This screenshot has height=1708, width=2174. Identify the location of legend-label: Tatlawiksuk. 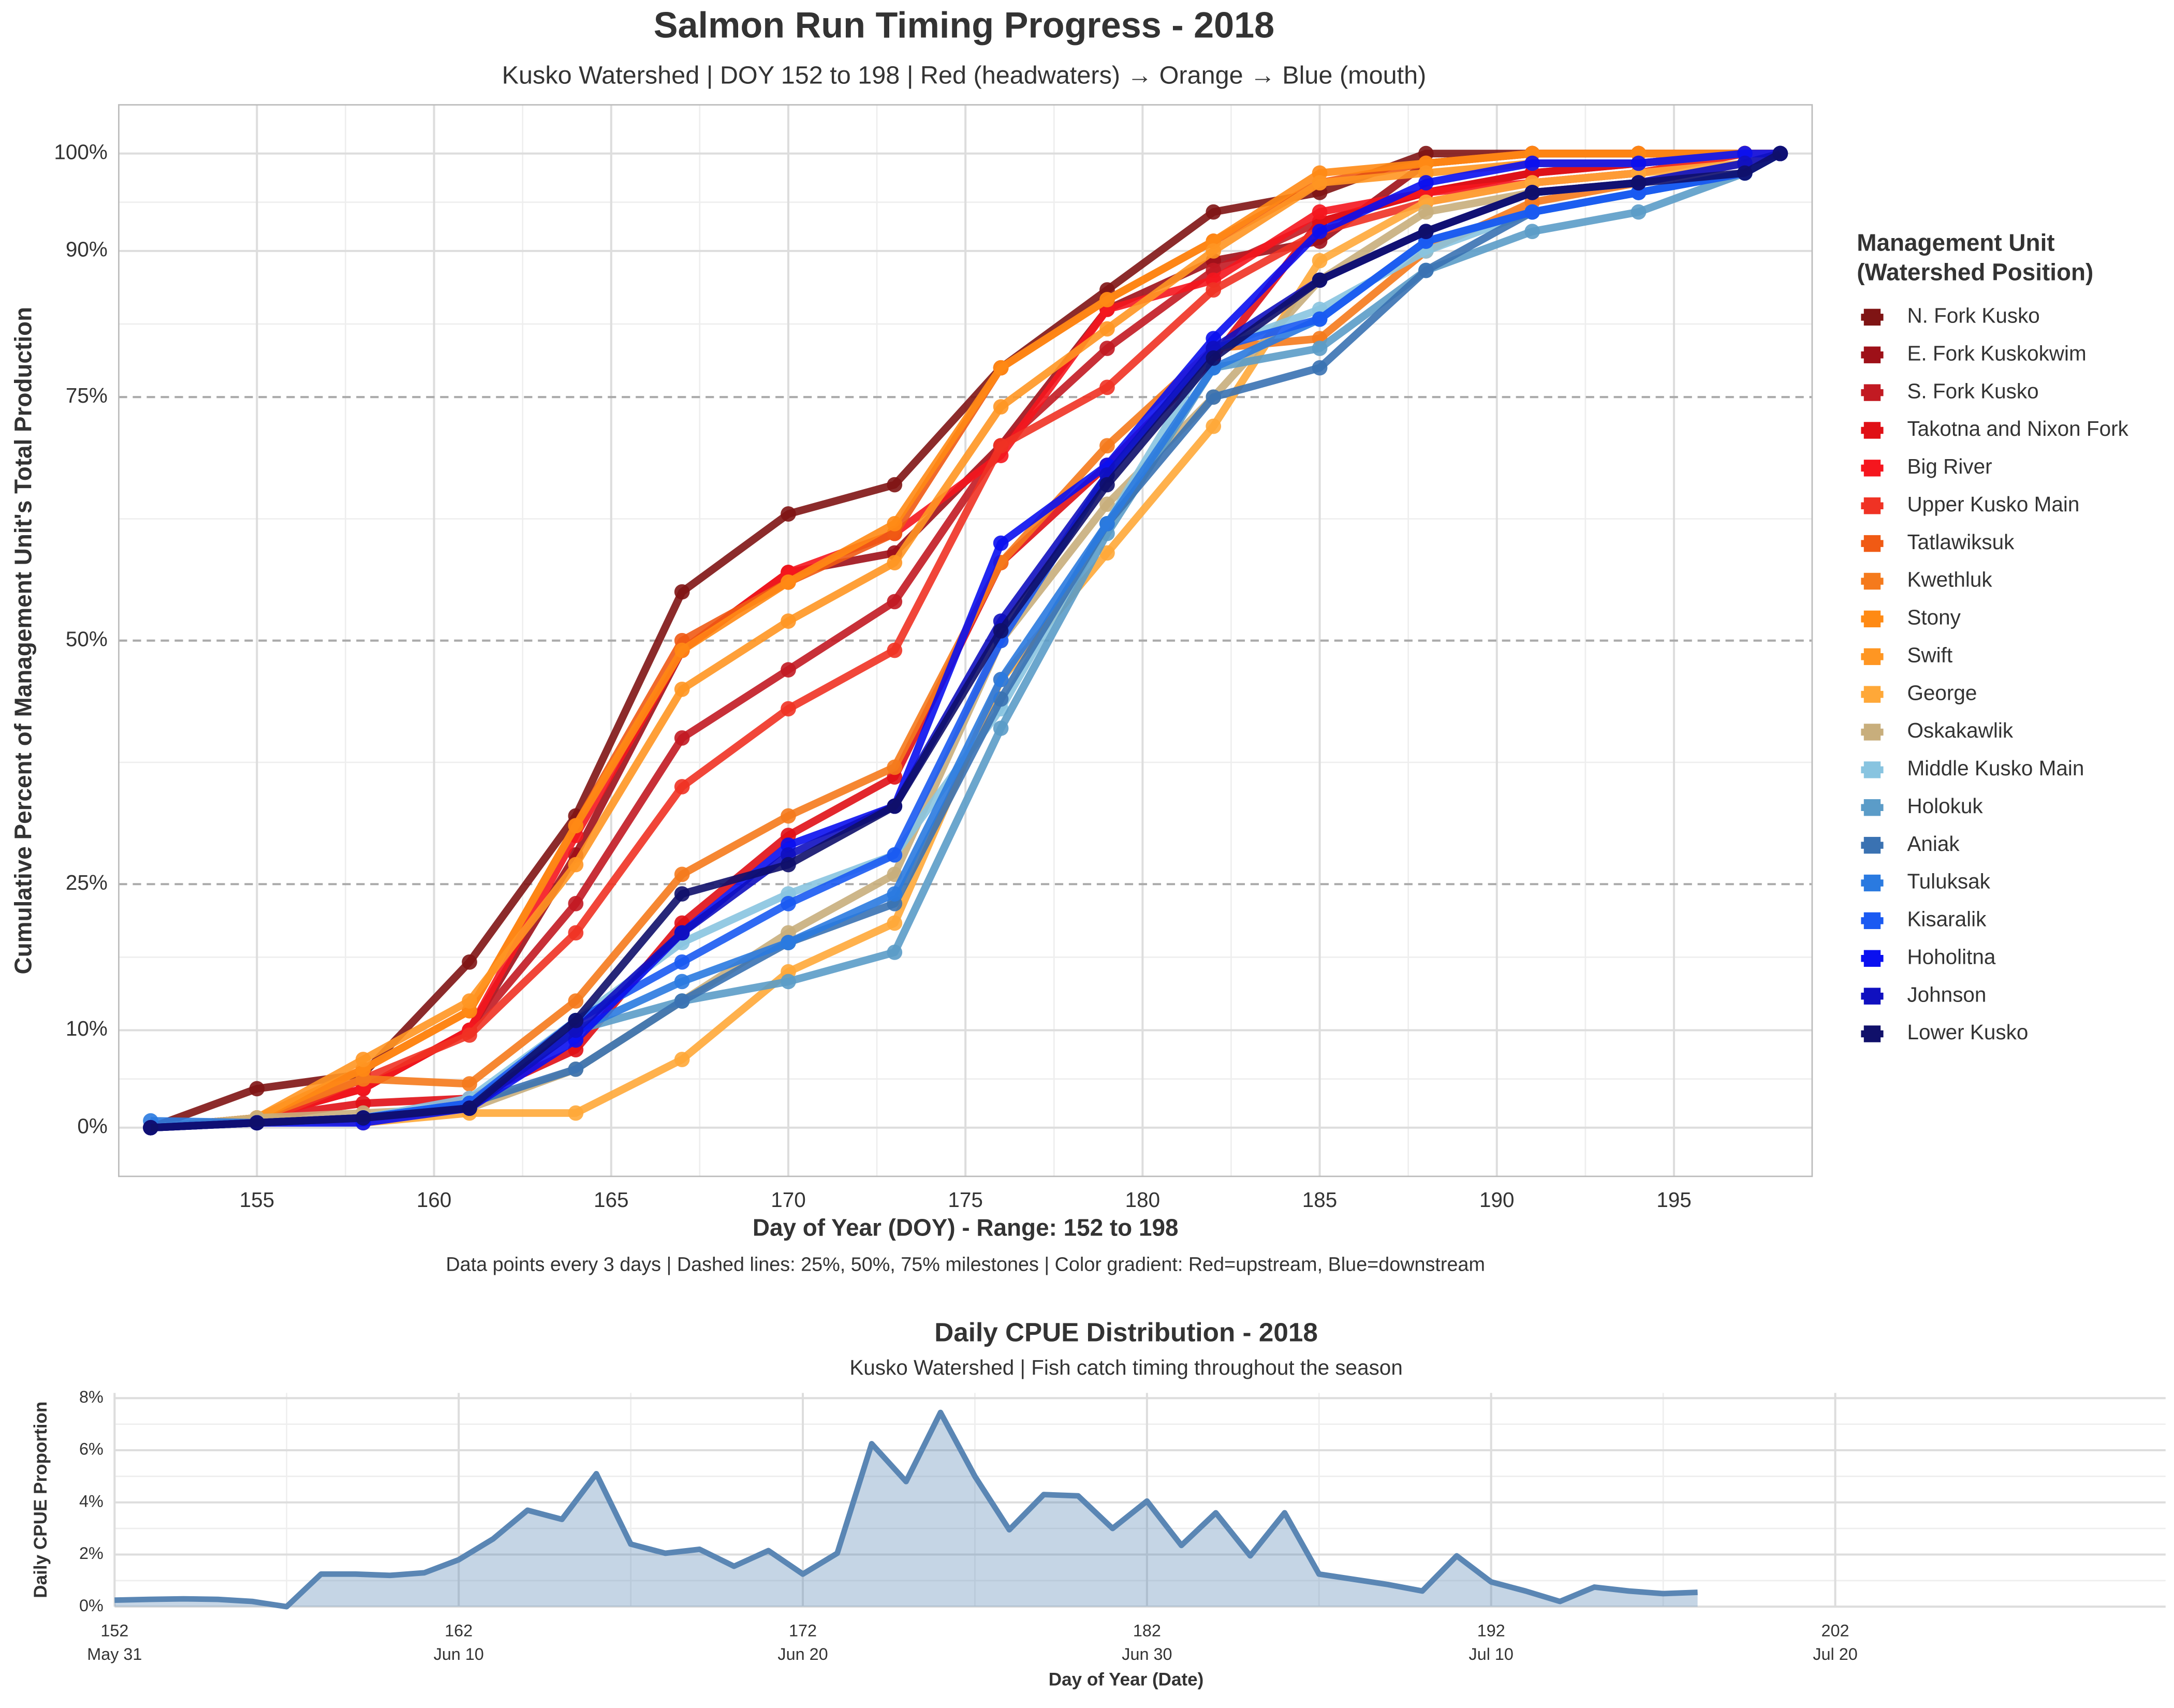
(1961, 542).